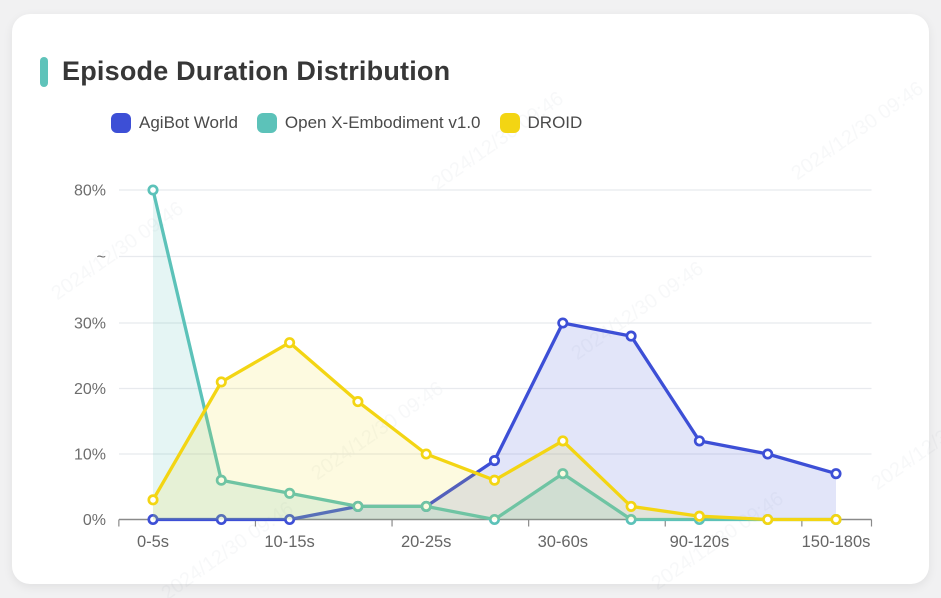  What do you see at coordinates (700, 542) in the screenshot?
I see `x-tick-label: 90-120s` at bounding box center [700, 542].